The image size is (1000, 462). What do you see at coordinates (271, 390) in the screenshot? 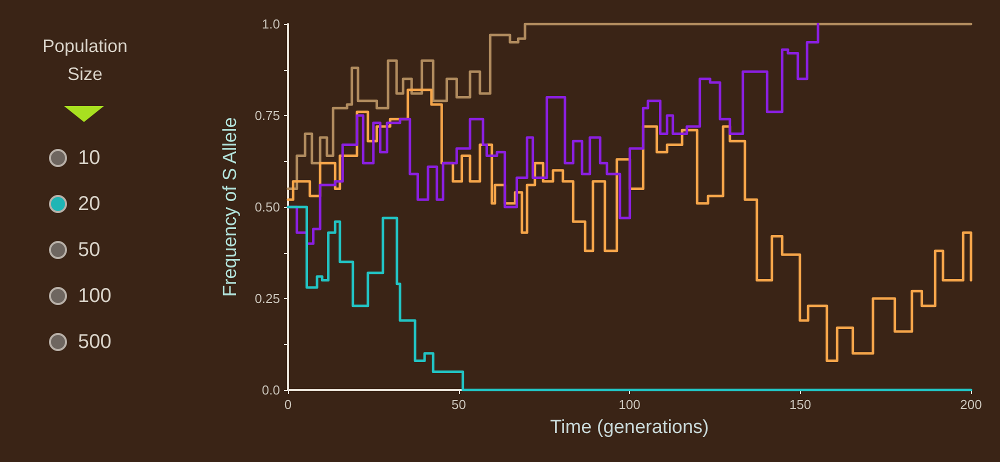
I see `y-tick-label: 0.0` at bounding box center [271, 390].